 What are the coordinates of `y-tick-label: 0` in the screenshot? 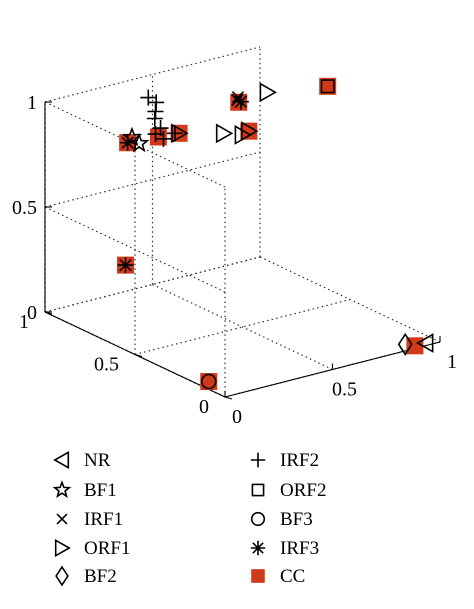 It's located at (204, 407).